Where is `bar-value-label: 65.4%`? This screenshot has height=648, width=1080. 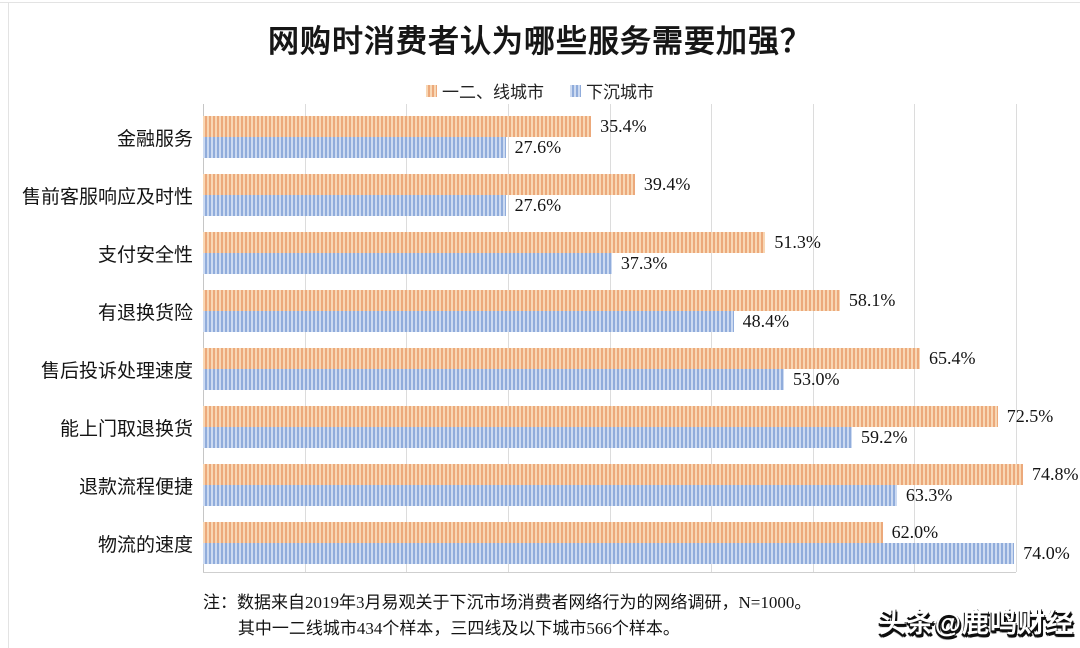 bar-value-label: 65.4% is located at coordinates (952, 358).